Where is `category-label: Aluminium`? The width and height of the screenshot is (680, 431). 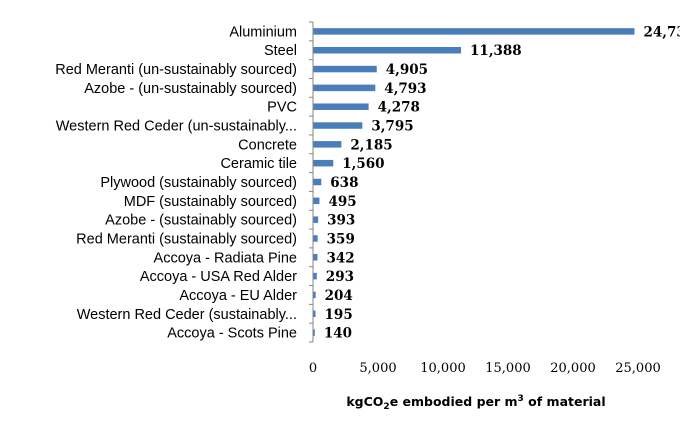 category-label: Aluminium is located at coordinates (263, 32).